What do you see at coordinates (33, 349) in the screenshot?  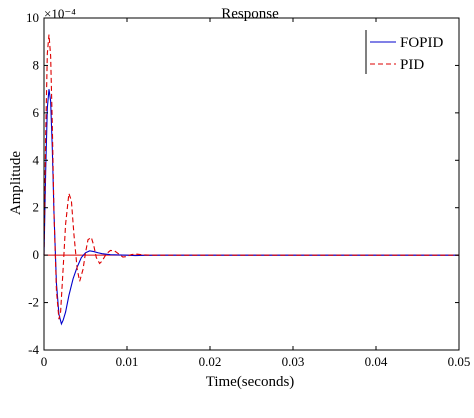 I see `y-tick-label: -4` at bounding box center [33, 349].